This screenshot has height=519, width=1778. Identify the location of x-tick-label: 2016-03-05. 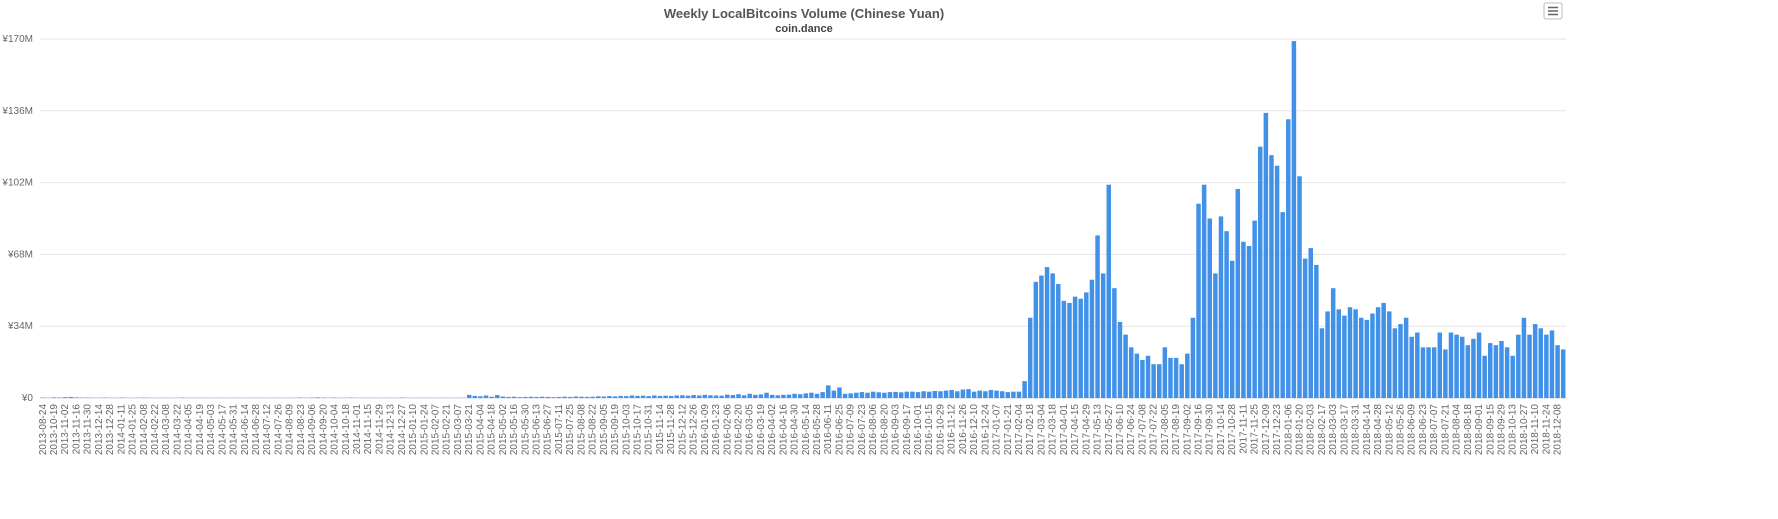
(750, 430).